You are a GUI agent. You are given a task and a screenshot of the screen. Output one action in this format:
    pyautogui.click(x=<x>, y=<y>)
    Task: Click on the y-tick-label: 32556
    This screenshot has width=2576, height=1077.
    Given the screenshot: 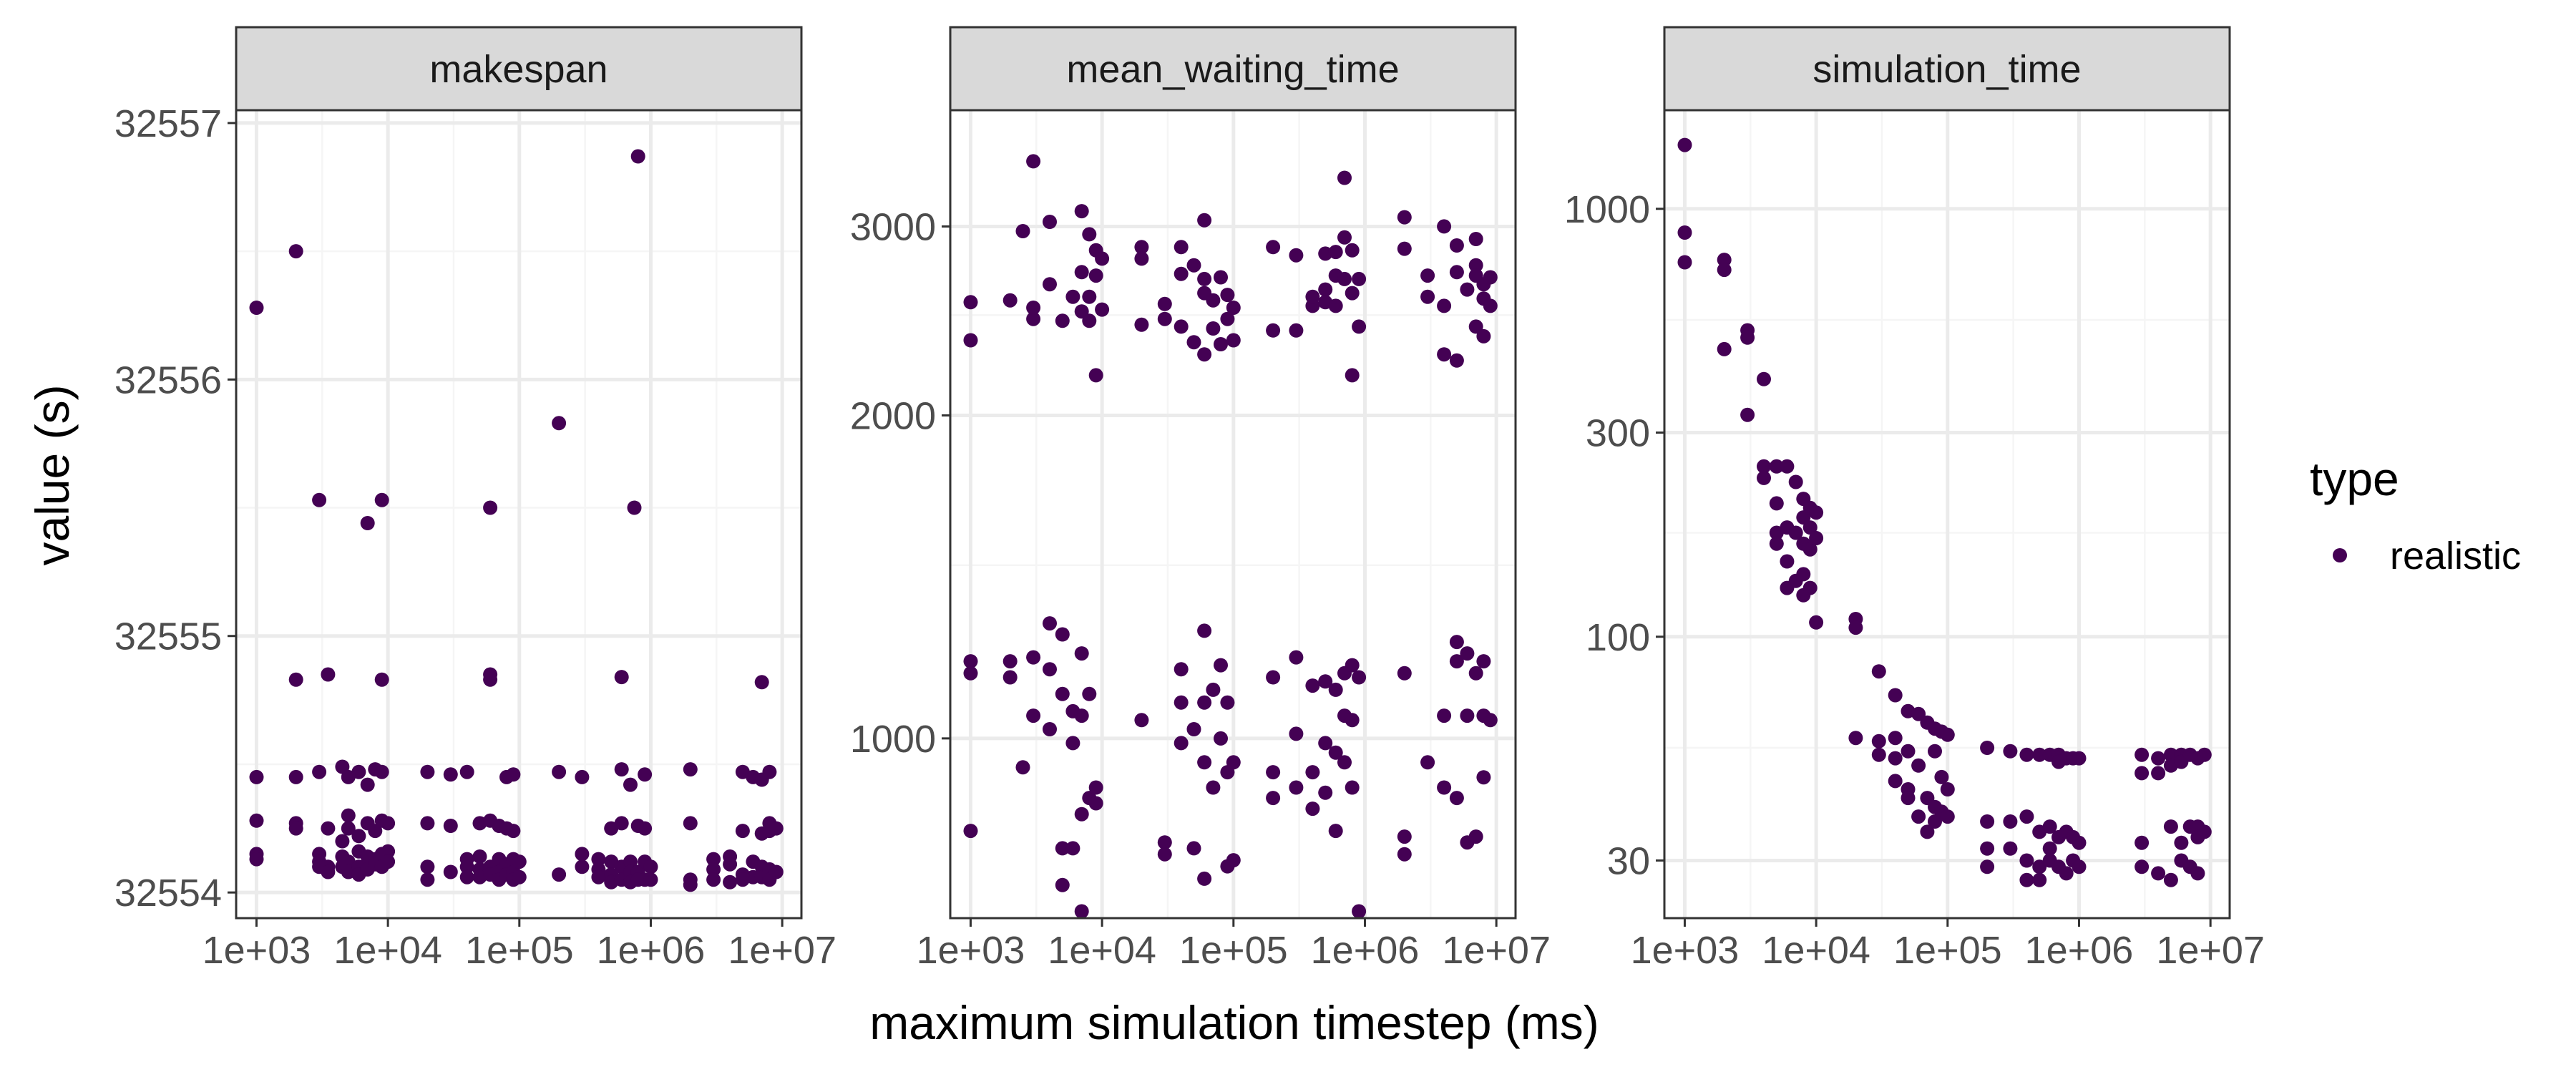 What is the action you would take?
    pyautogui.click(x=168, y=380)
    